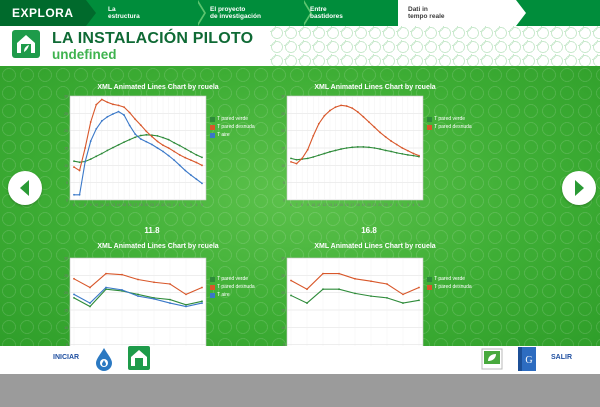  I want to click on legend-item: T aire, so click(220, 295).